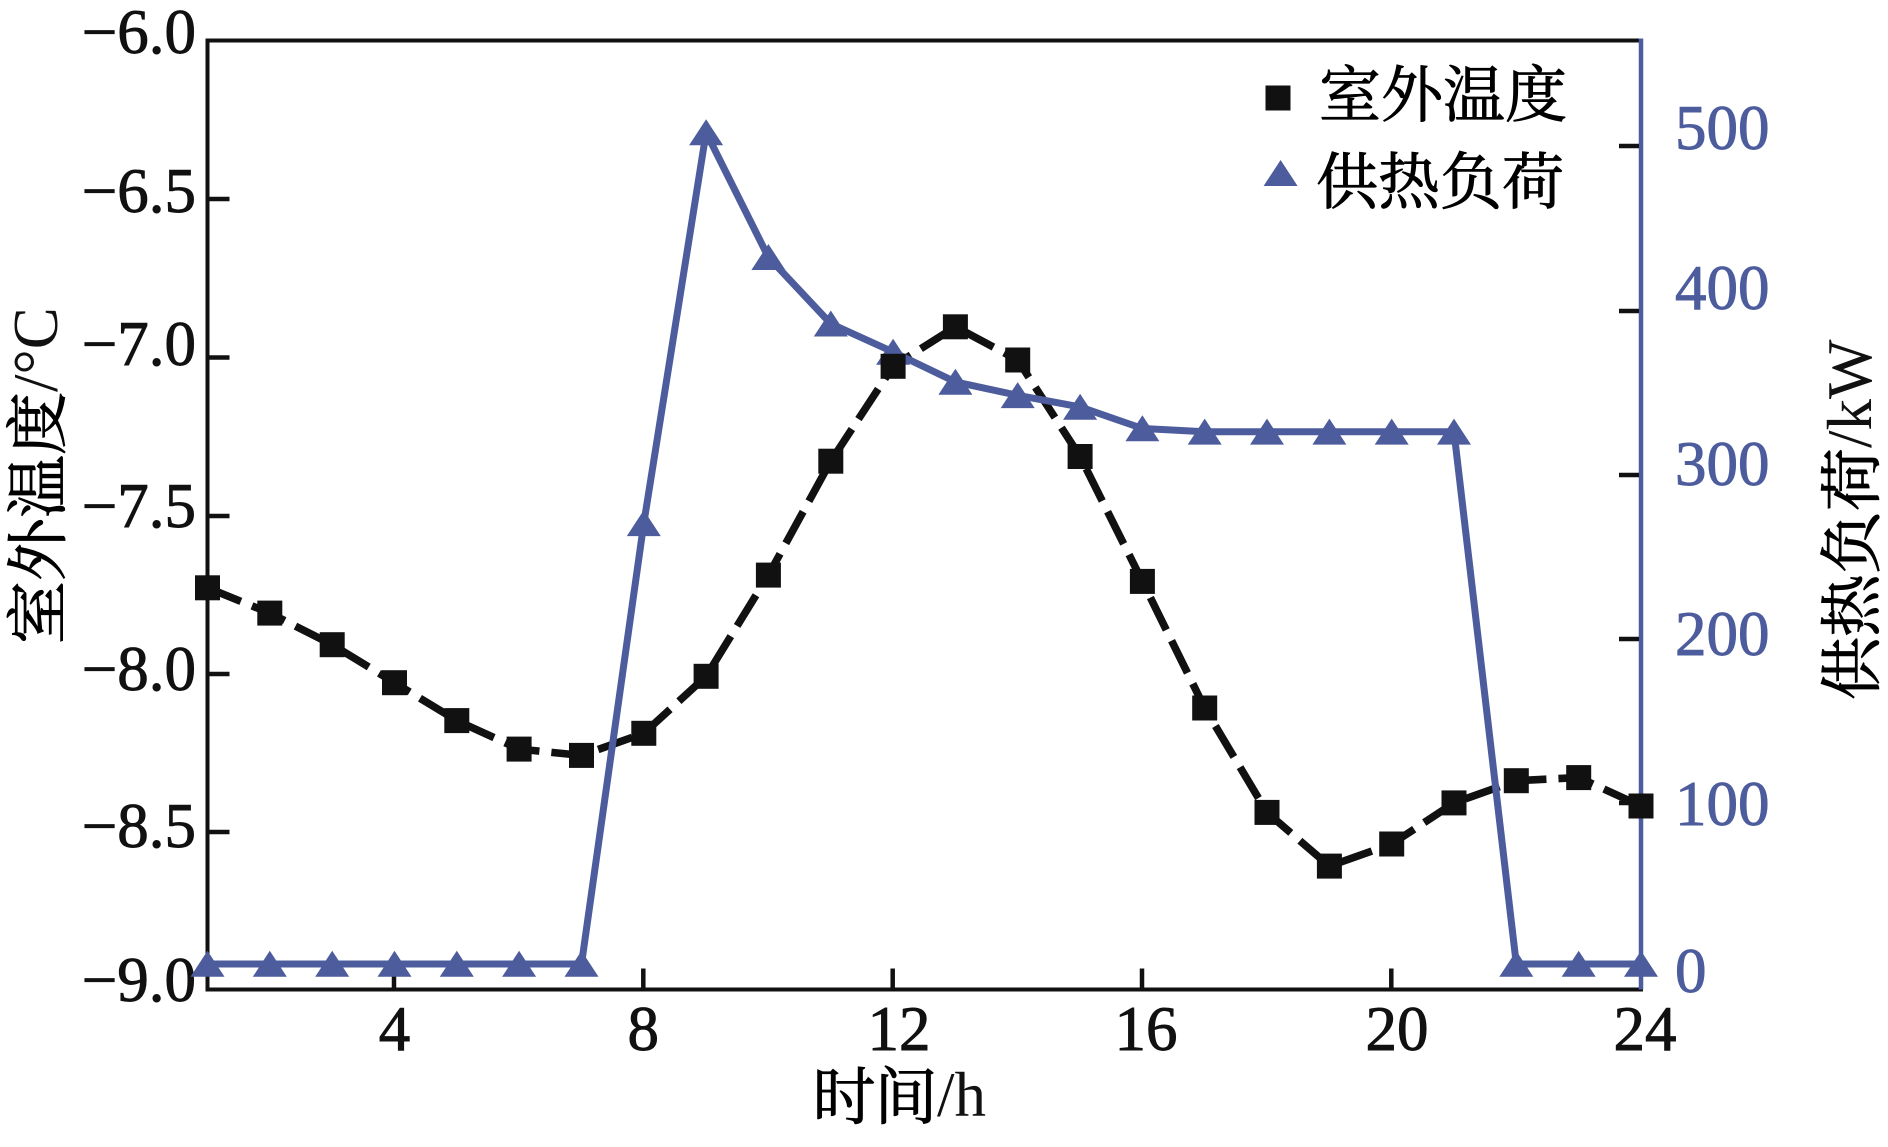 The width and height of the screenshot is (1888, 1147). What do you see at coordinates (899, 1029) in the screenshot?
I see `svg-text: 12` at bounding box center [899, 1029].